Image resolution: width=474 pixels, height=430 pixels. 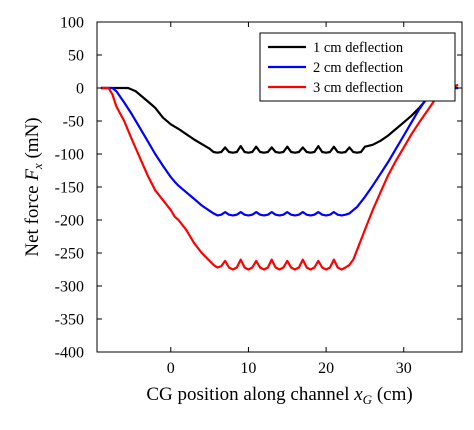 What do you see at coordinates (69, 353) in the screenshot?
I see `y-tick-label: -400` at bounding box center [69, 353].